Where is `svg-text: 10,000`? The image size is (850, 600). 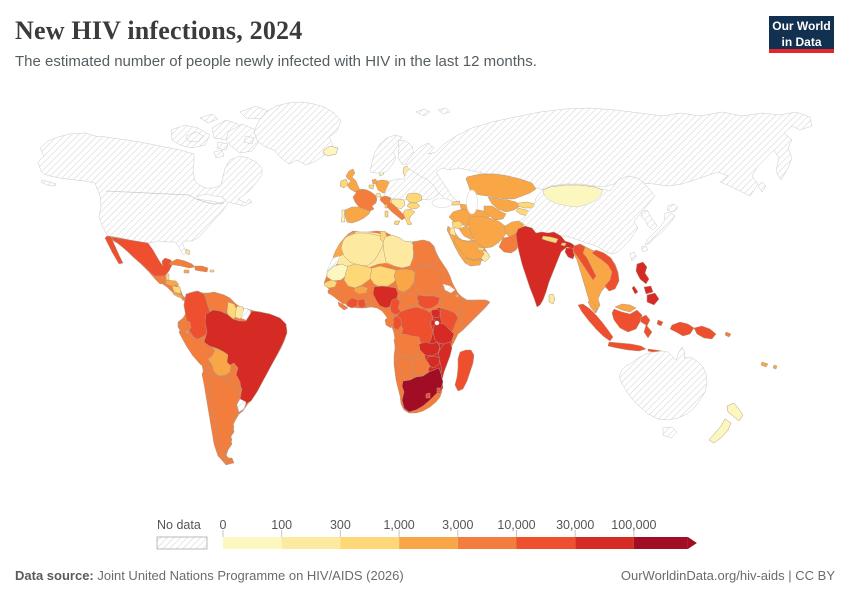
svg-text: 10,000 is located at coordinates (516, 525).